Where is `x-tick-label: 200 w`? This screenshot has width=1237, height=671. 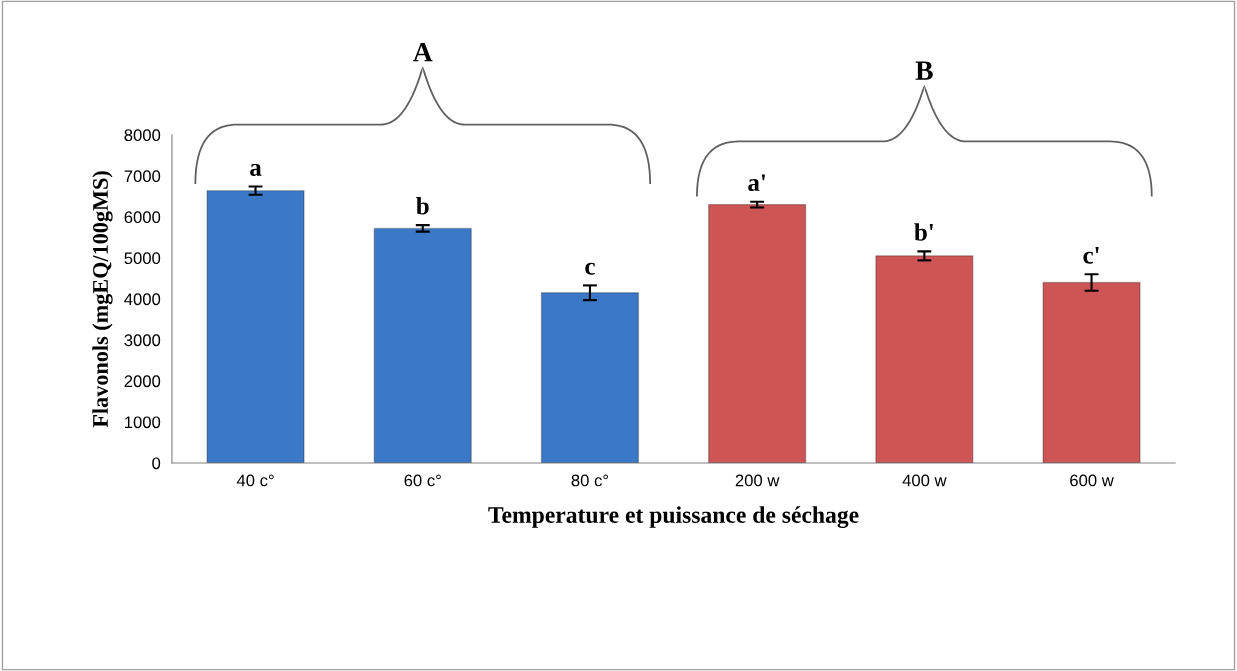
x-tick-label: 200 w is located at coordinates (757, 480).